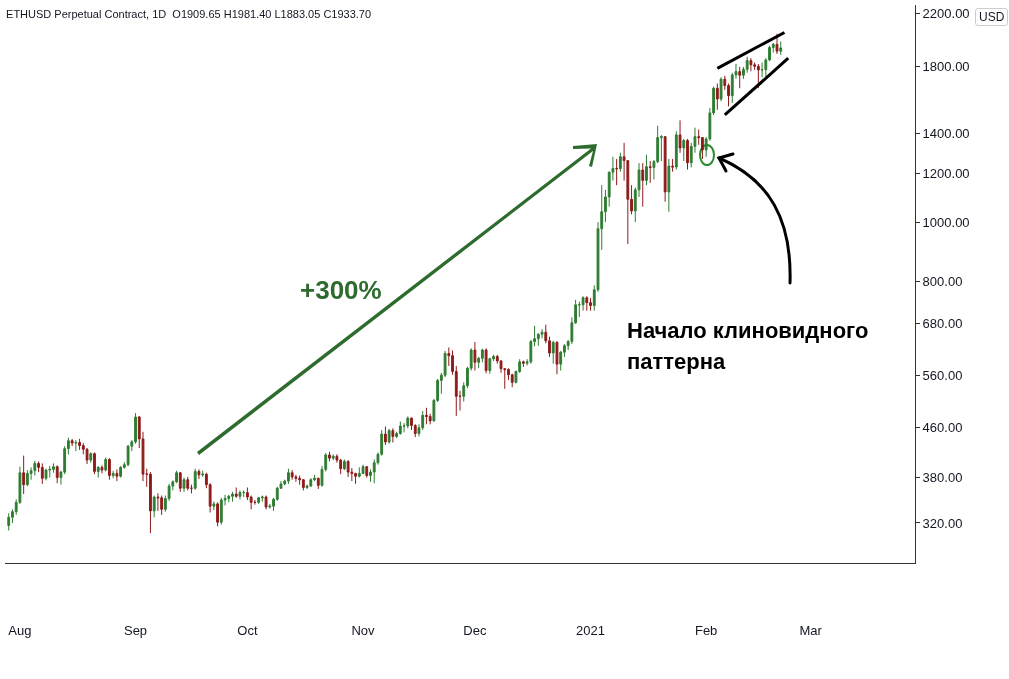 This screenshot has width=1009, height=679. Describe the element at coordinates (942, 427) in the screenshot. I see `y-tick-label: 460.00` at that location.